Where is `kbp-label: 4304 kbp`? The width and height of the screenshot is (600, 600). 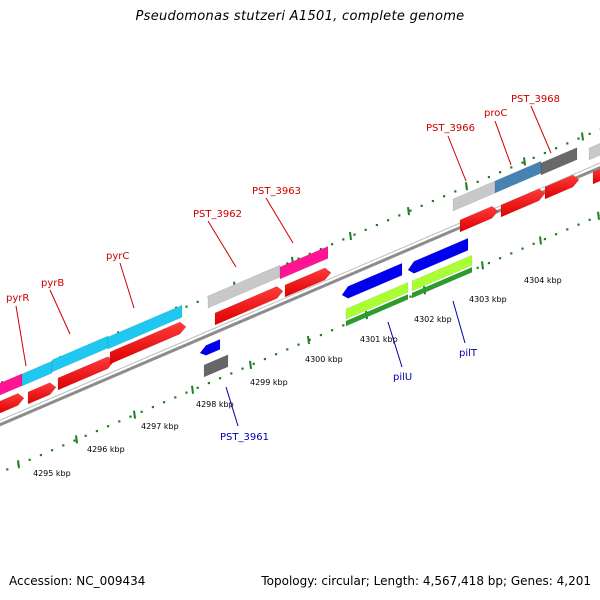
kbp-label: 4304 kbp is located at coordinates (543, 280).